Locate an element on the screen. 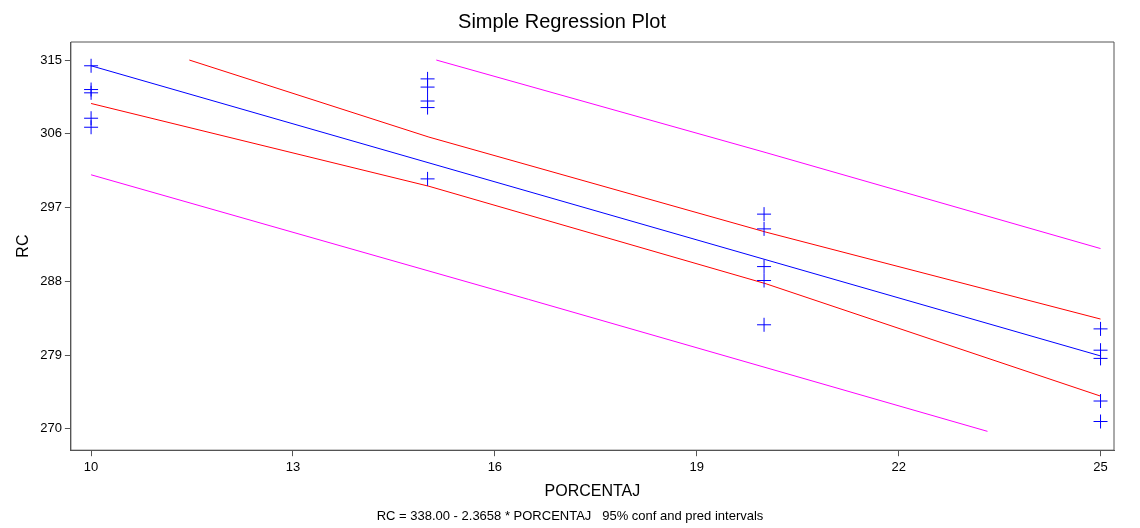 Image resolution: width=1140 pixels, height=528 pixels. y-tick-label: 297 is located at coordinates (51, 207).